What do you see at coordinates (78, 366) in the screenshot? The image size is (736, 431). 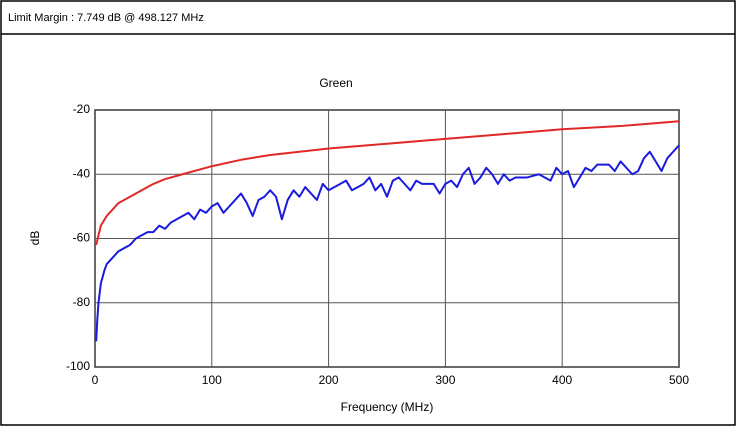 I see `y-tick-label: -100` at bounding box center [78, 366].